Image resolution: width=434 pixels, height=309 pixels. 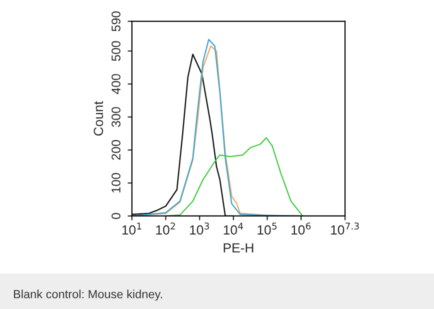 I want to click on y-tick-label: 400, so click(x=116, y=84).